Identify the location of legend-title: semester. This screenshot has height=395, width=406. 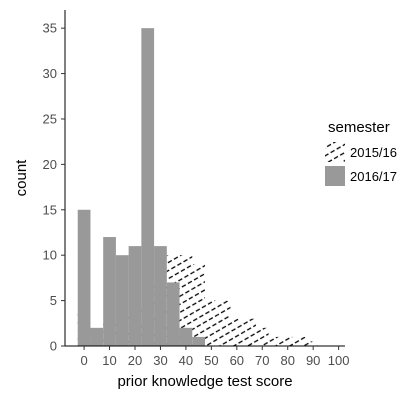
(359, 127).